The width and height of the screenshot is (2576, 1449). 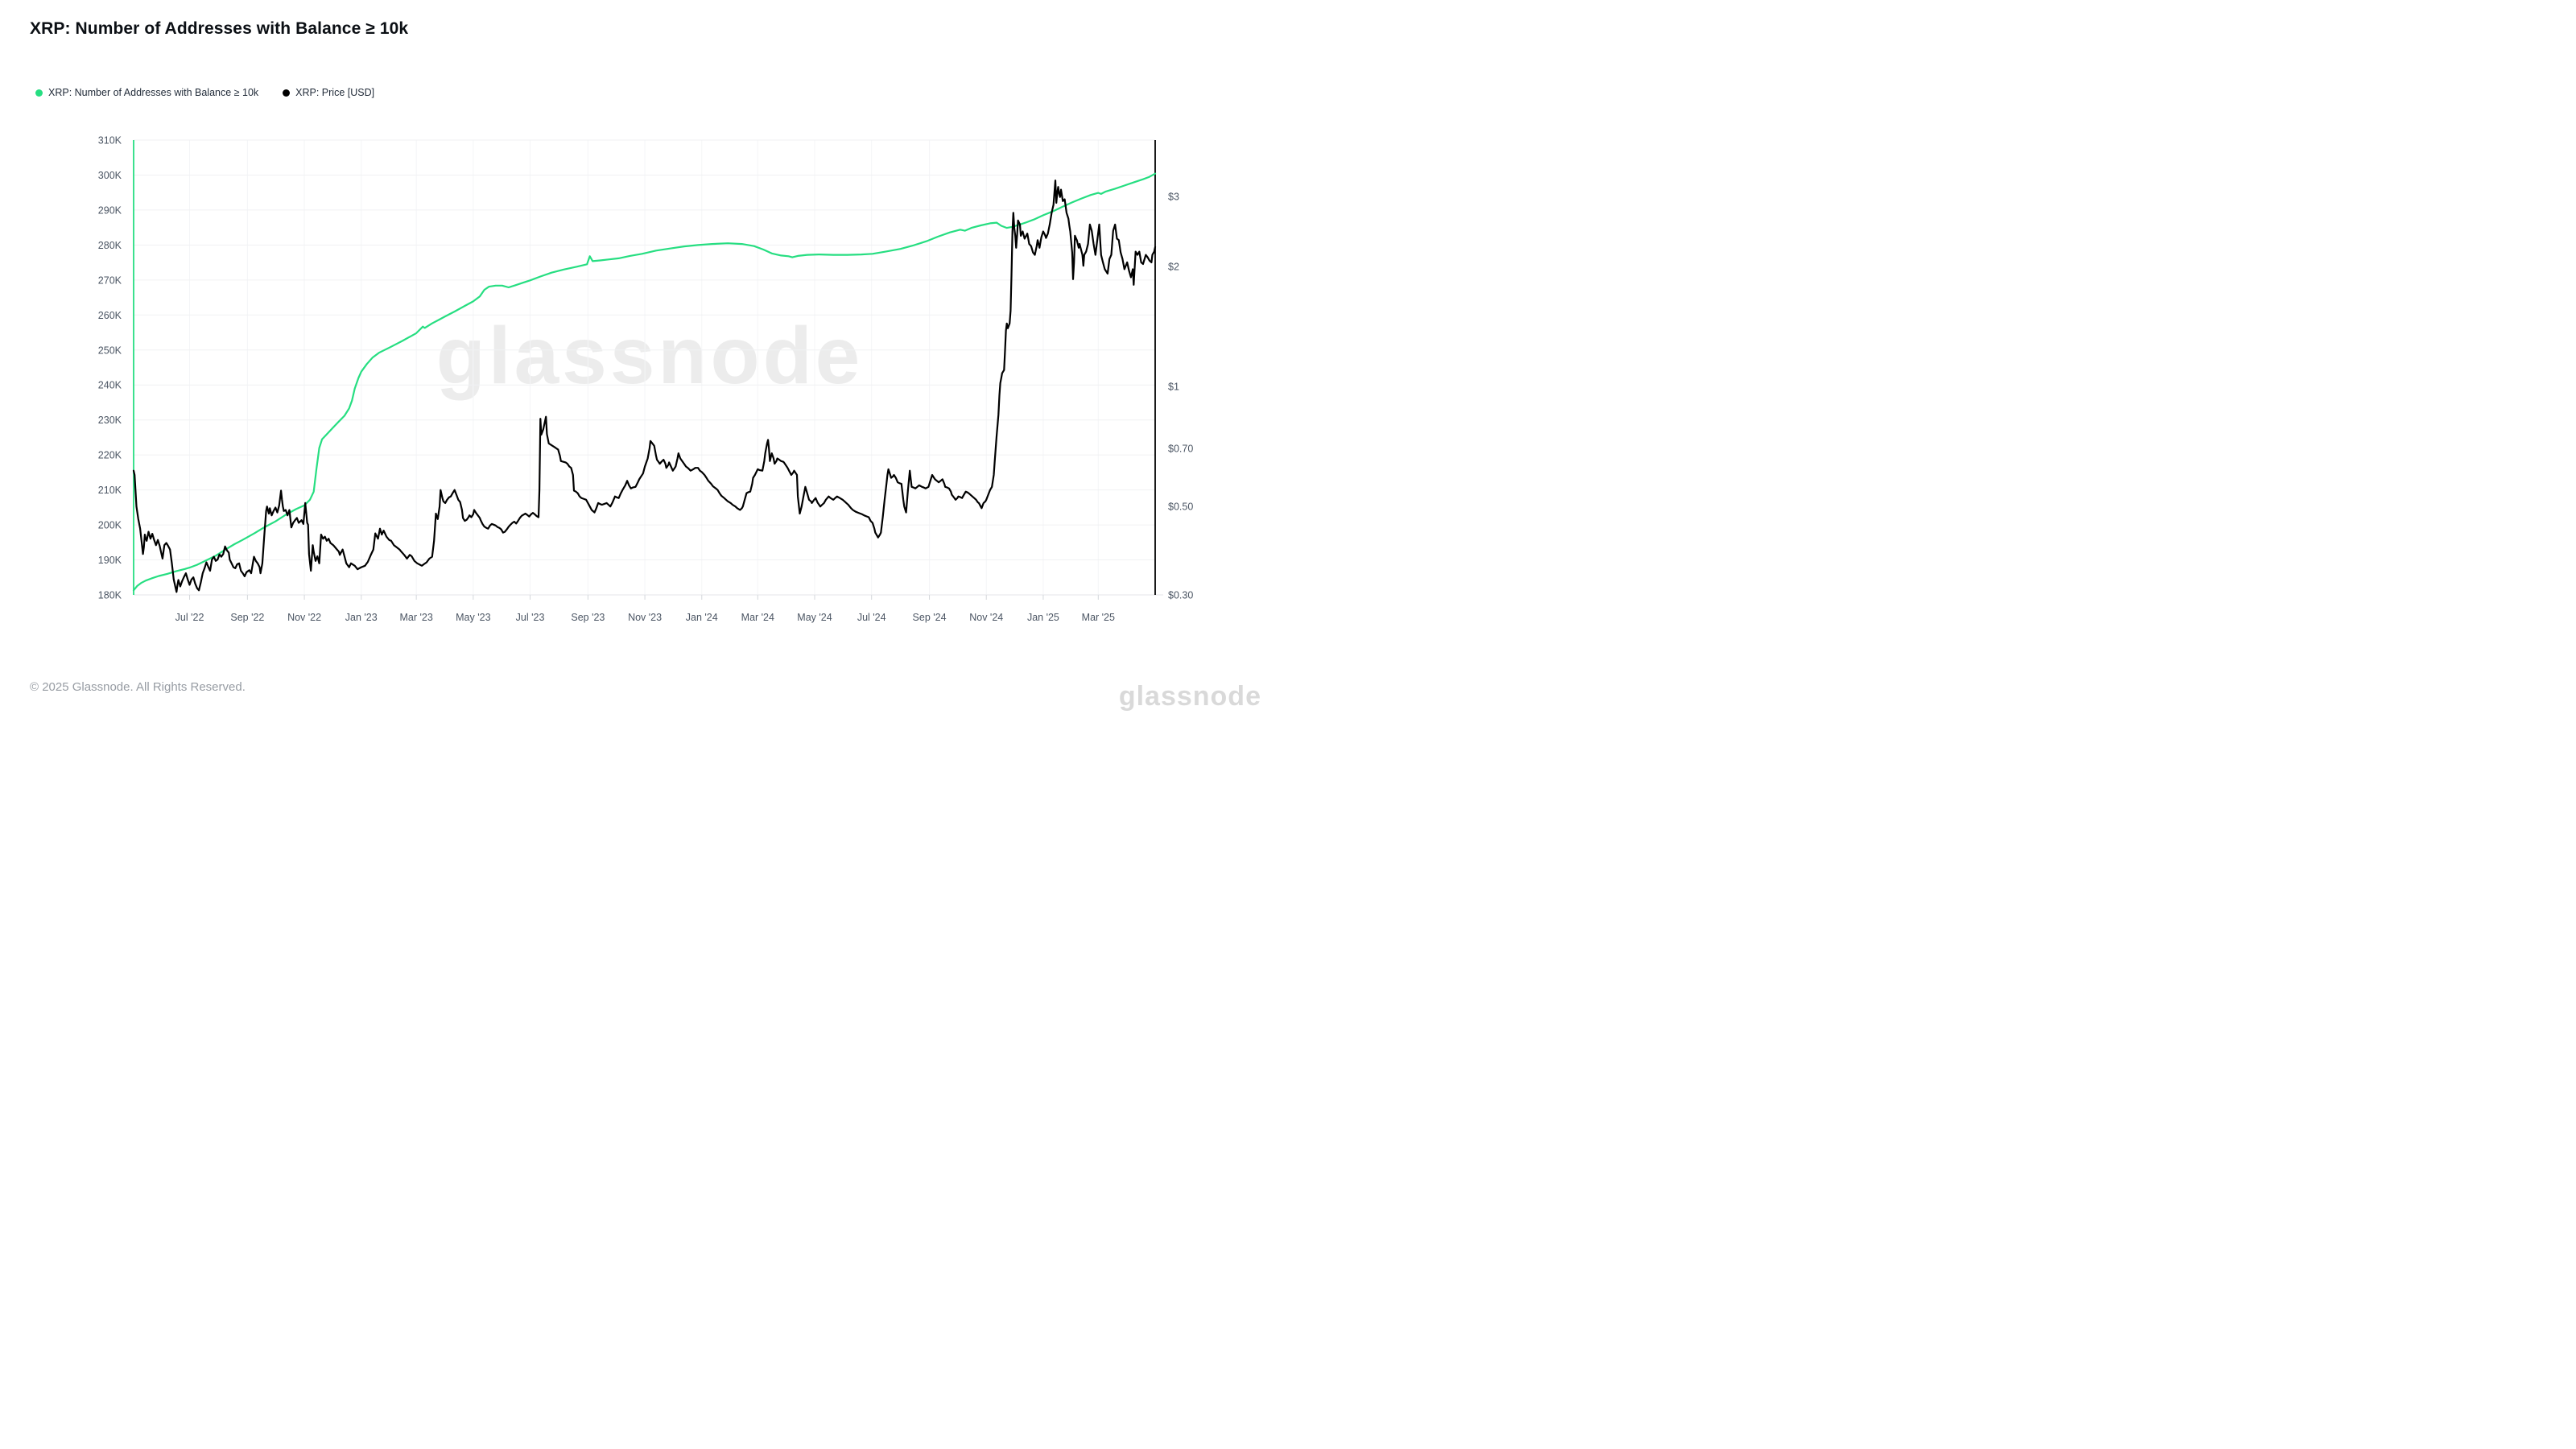 I want to click on x-axis-tick-label: Sep '22, so click(x=247, y=617).